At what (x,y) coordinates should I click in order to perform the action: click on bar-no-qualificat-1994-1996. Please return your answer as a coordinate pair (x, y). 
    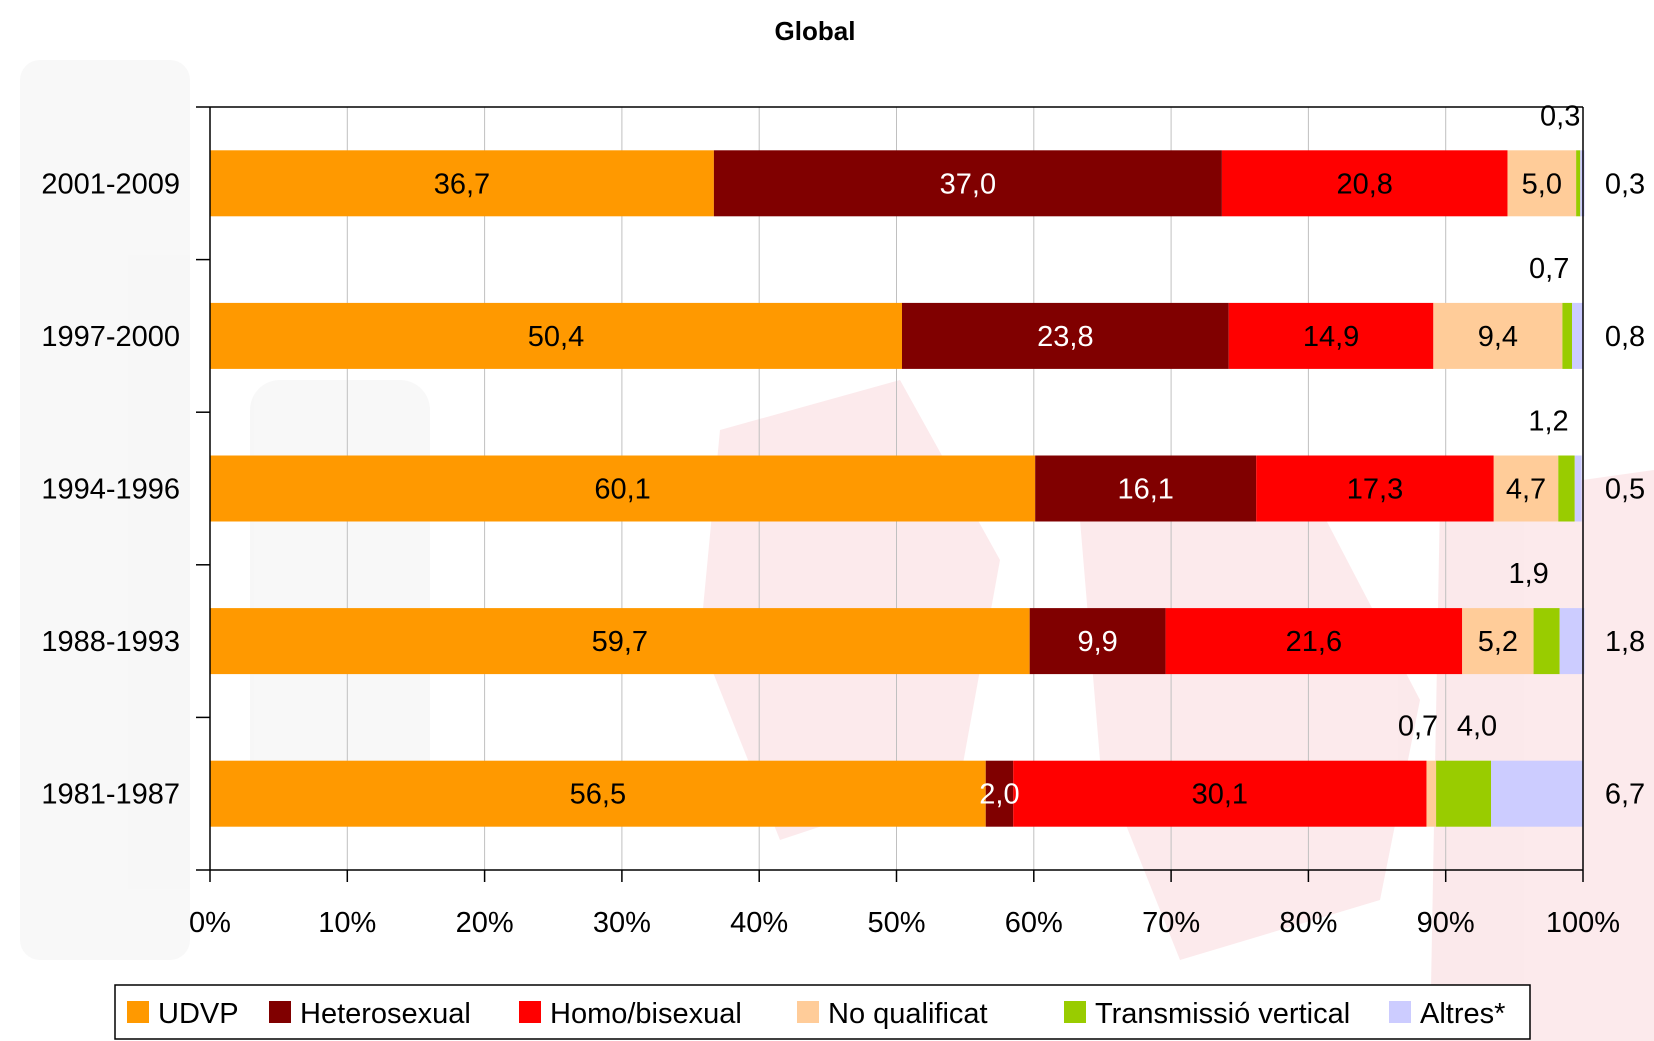
    Looking at the image, I should click on (1526, 488).